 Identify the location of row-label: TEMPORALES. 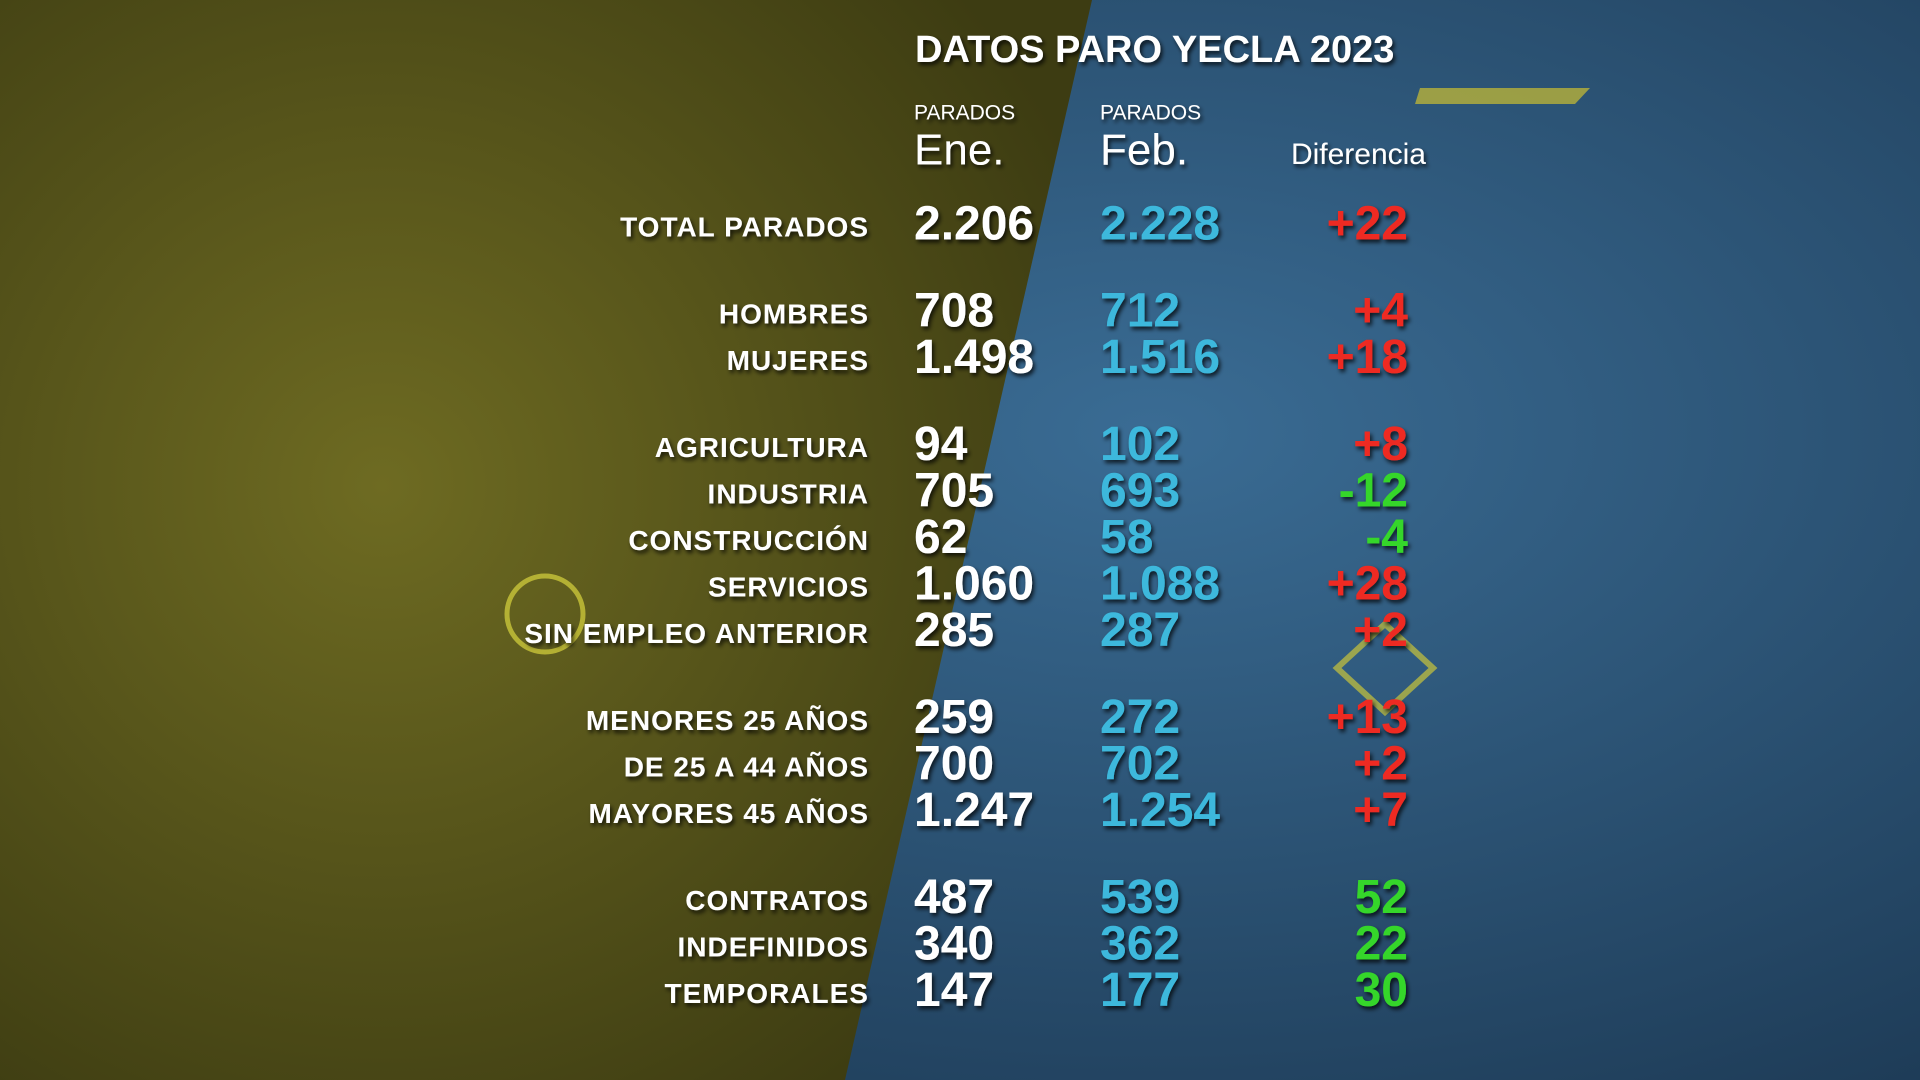
(767, 993).